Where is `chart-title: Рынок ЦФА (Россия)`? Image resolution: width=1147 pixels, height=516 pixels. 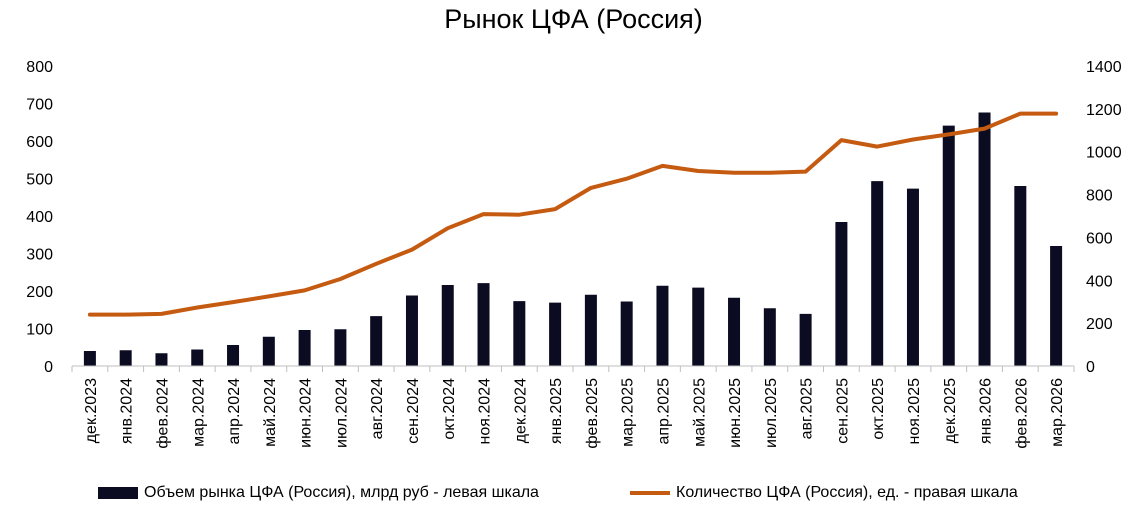
chart-title: Рынок ЦФА (Россия) is located at coordinates (573, 19).